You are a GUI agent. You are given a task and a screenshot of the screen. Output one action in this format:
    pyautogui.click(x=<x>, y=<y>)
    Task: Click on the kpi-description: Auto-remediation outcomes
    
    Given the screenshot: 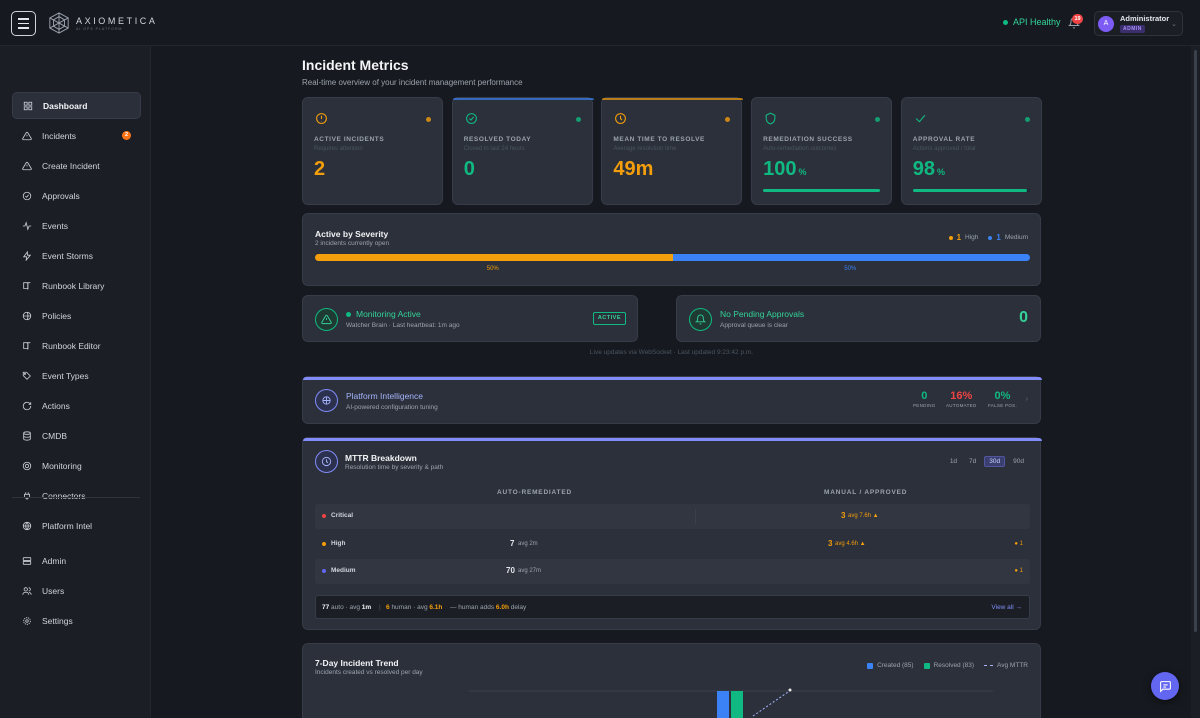 What is the action you would take?
    pyautogui.click(x=800, y=149)
    